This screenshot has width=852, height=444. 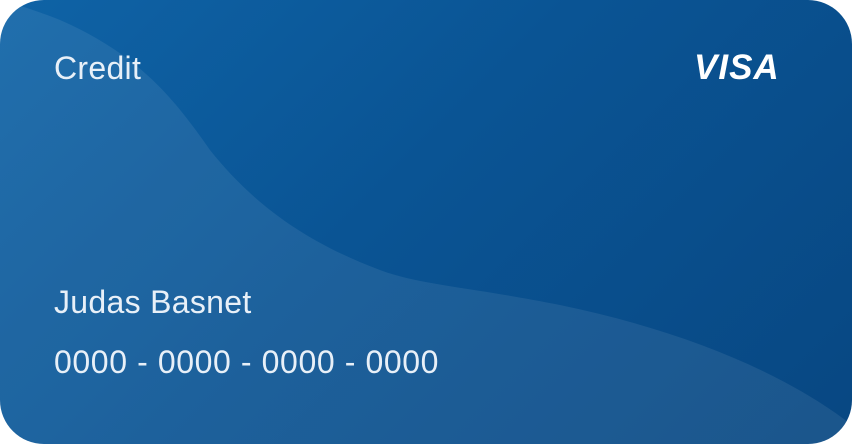 What do you see at coordinates (737, 67) in the screenshot?
I see `visa-logo-icon: VISA` at bounding box center [737, 67].